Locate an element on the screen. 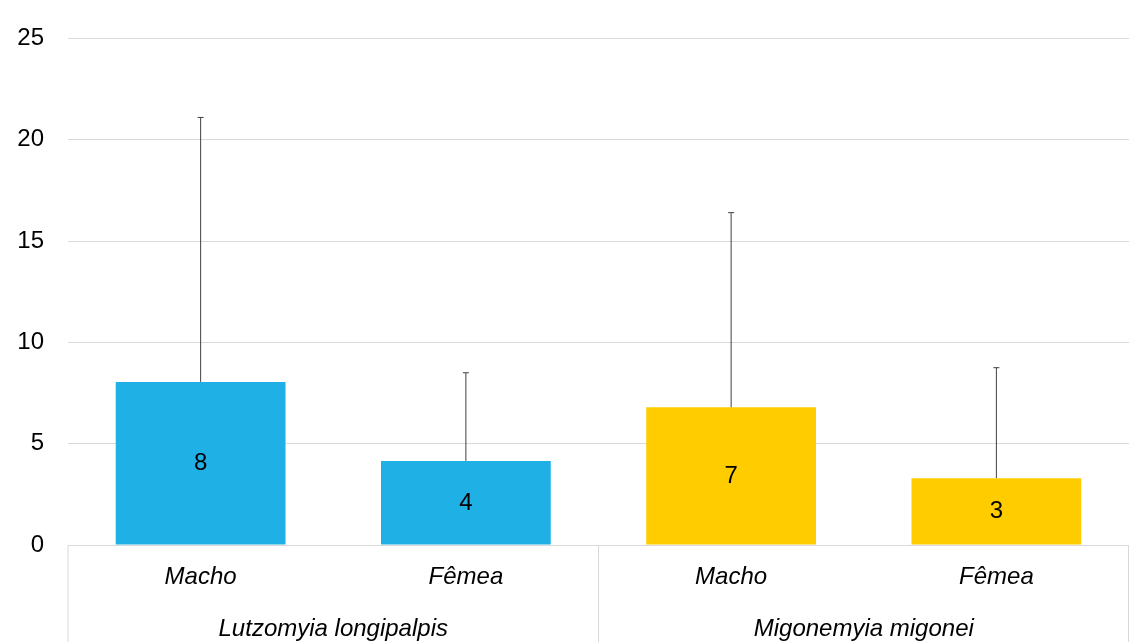  y-tick-label: 10 is located at coordinates (30, 340).